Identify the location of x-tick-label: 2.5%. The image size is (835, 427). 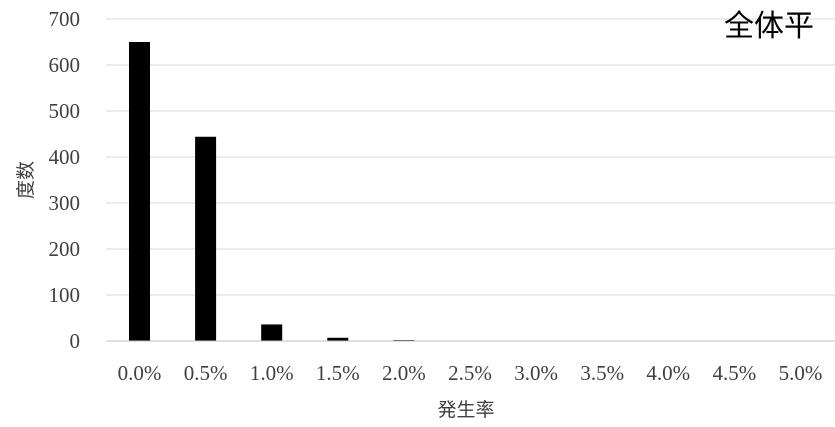
(470, 373).